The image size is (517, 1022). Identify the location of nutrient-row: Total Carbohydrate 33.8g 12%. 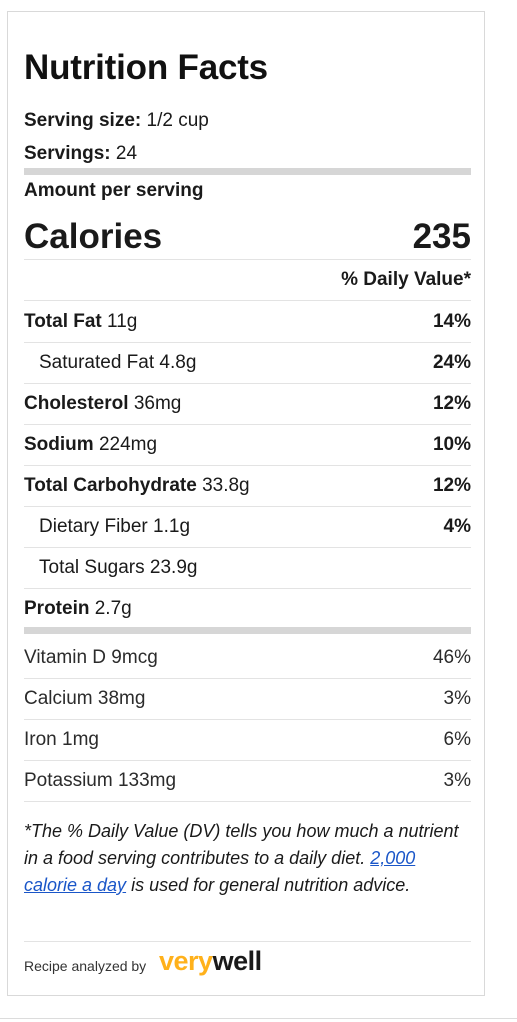
(247, 486).